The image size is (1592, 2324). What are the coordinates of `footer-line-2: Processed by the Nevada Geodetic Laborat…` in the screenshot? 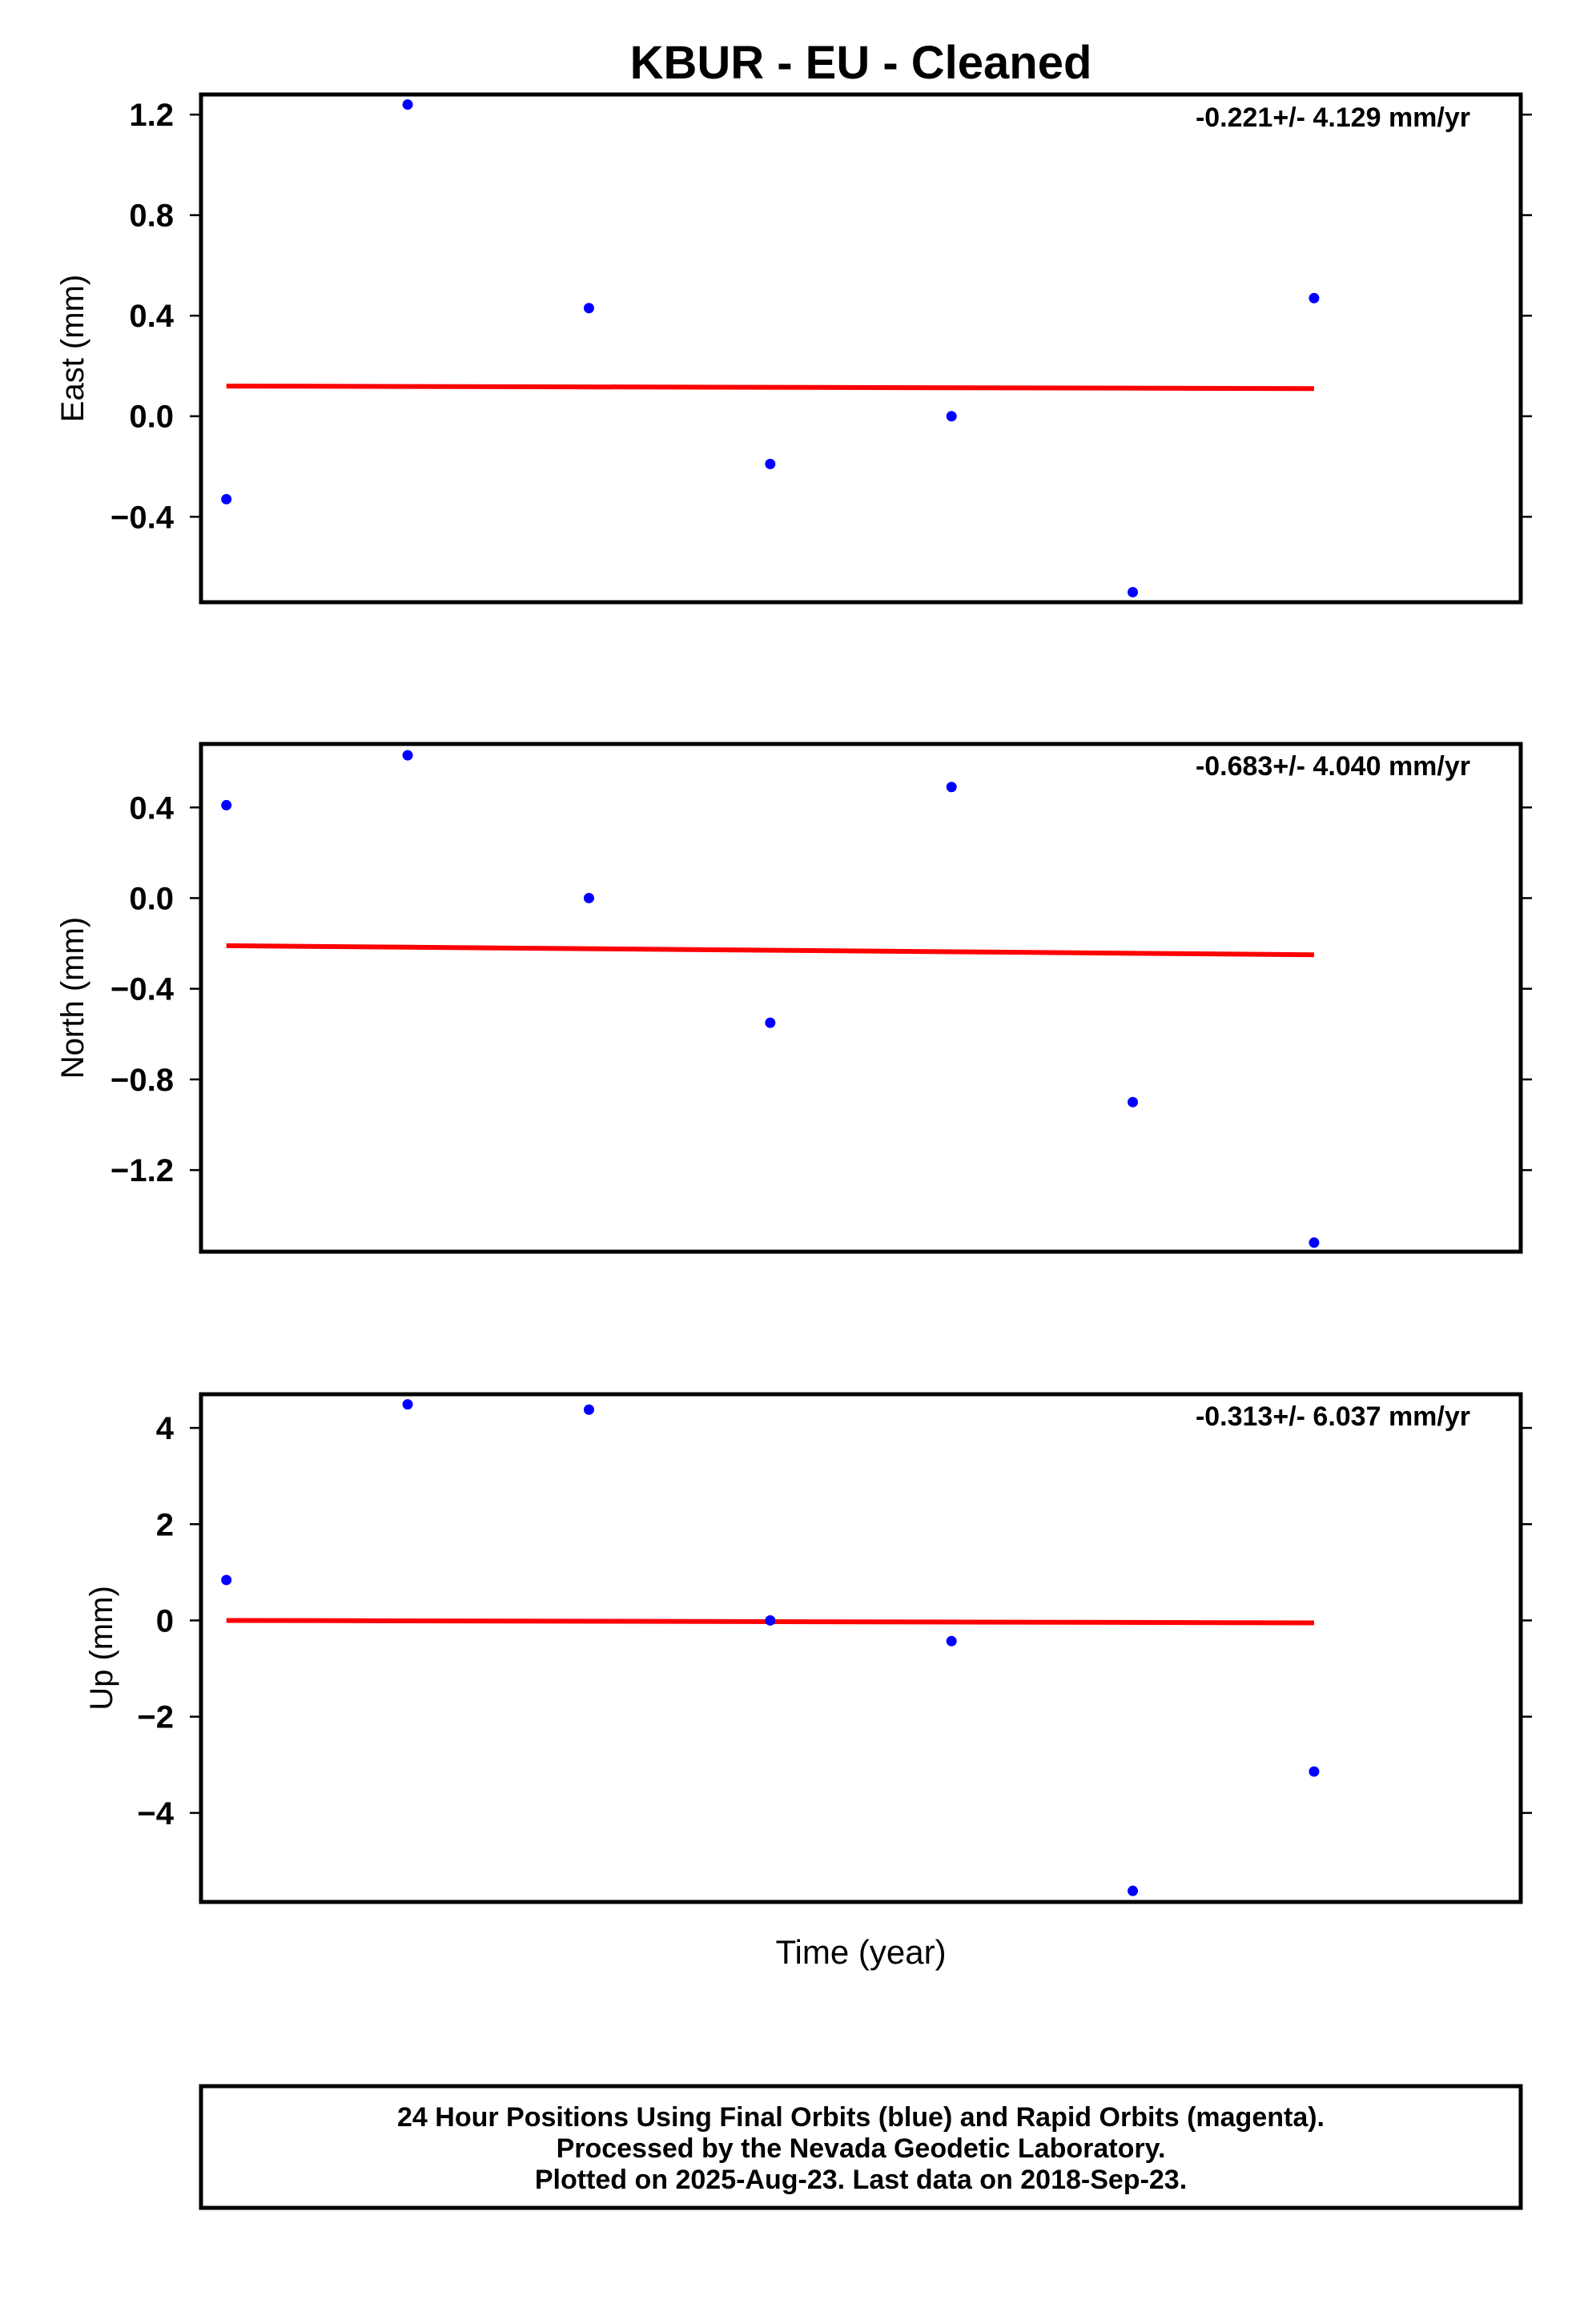 It's located at (861, 2148).